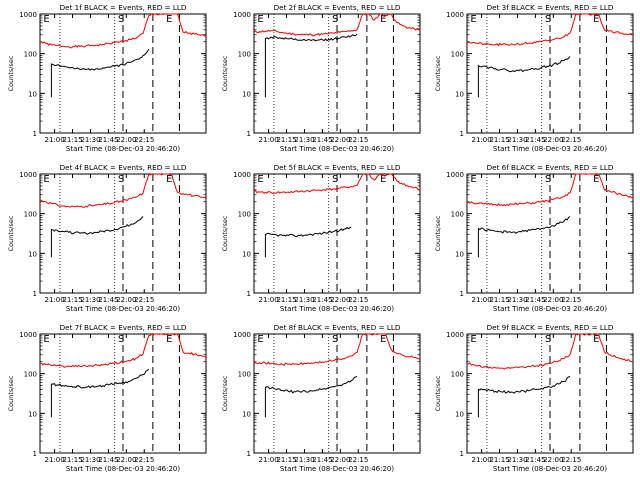 Image resolution: width=640 pixels, height=480 pixels. I want to click on plot-title: Det 2f BLACK = Events, RED = LLD, so click(337, 7).